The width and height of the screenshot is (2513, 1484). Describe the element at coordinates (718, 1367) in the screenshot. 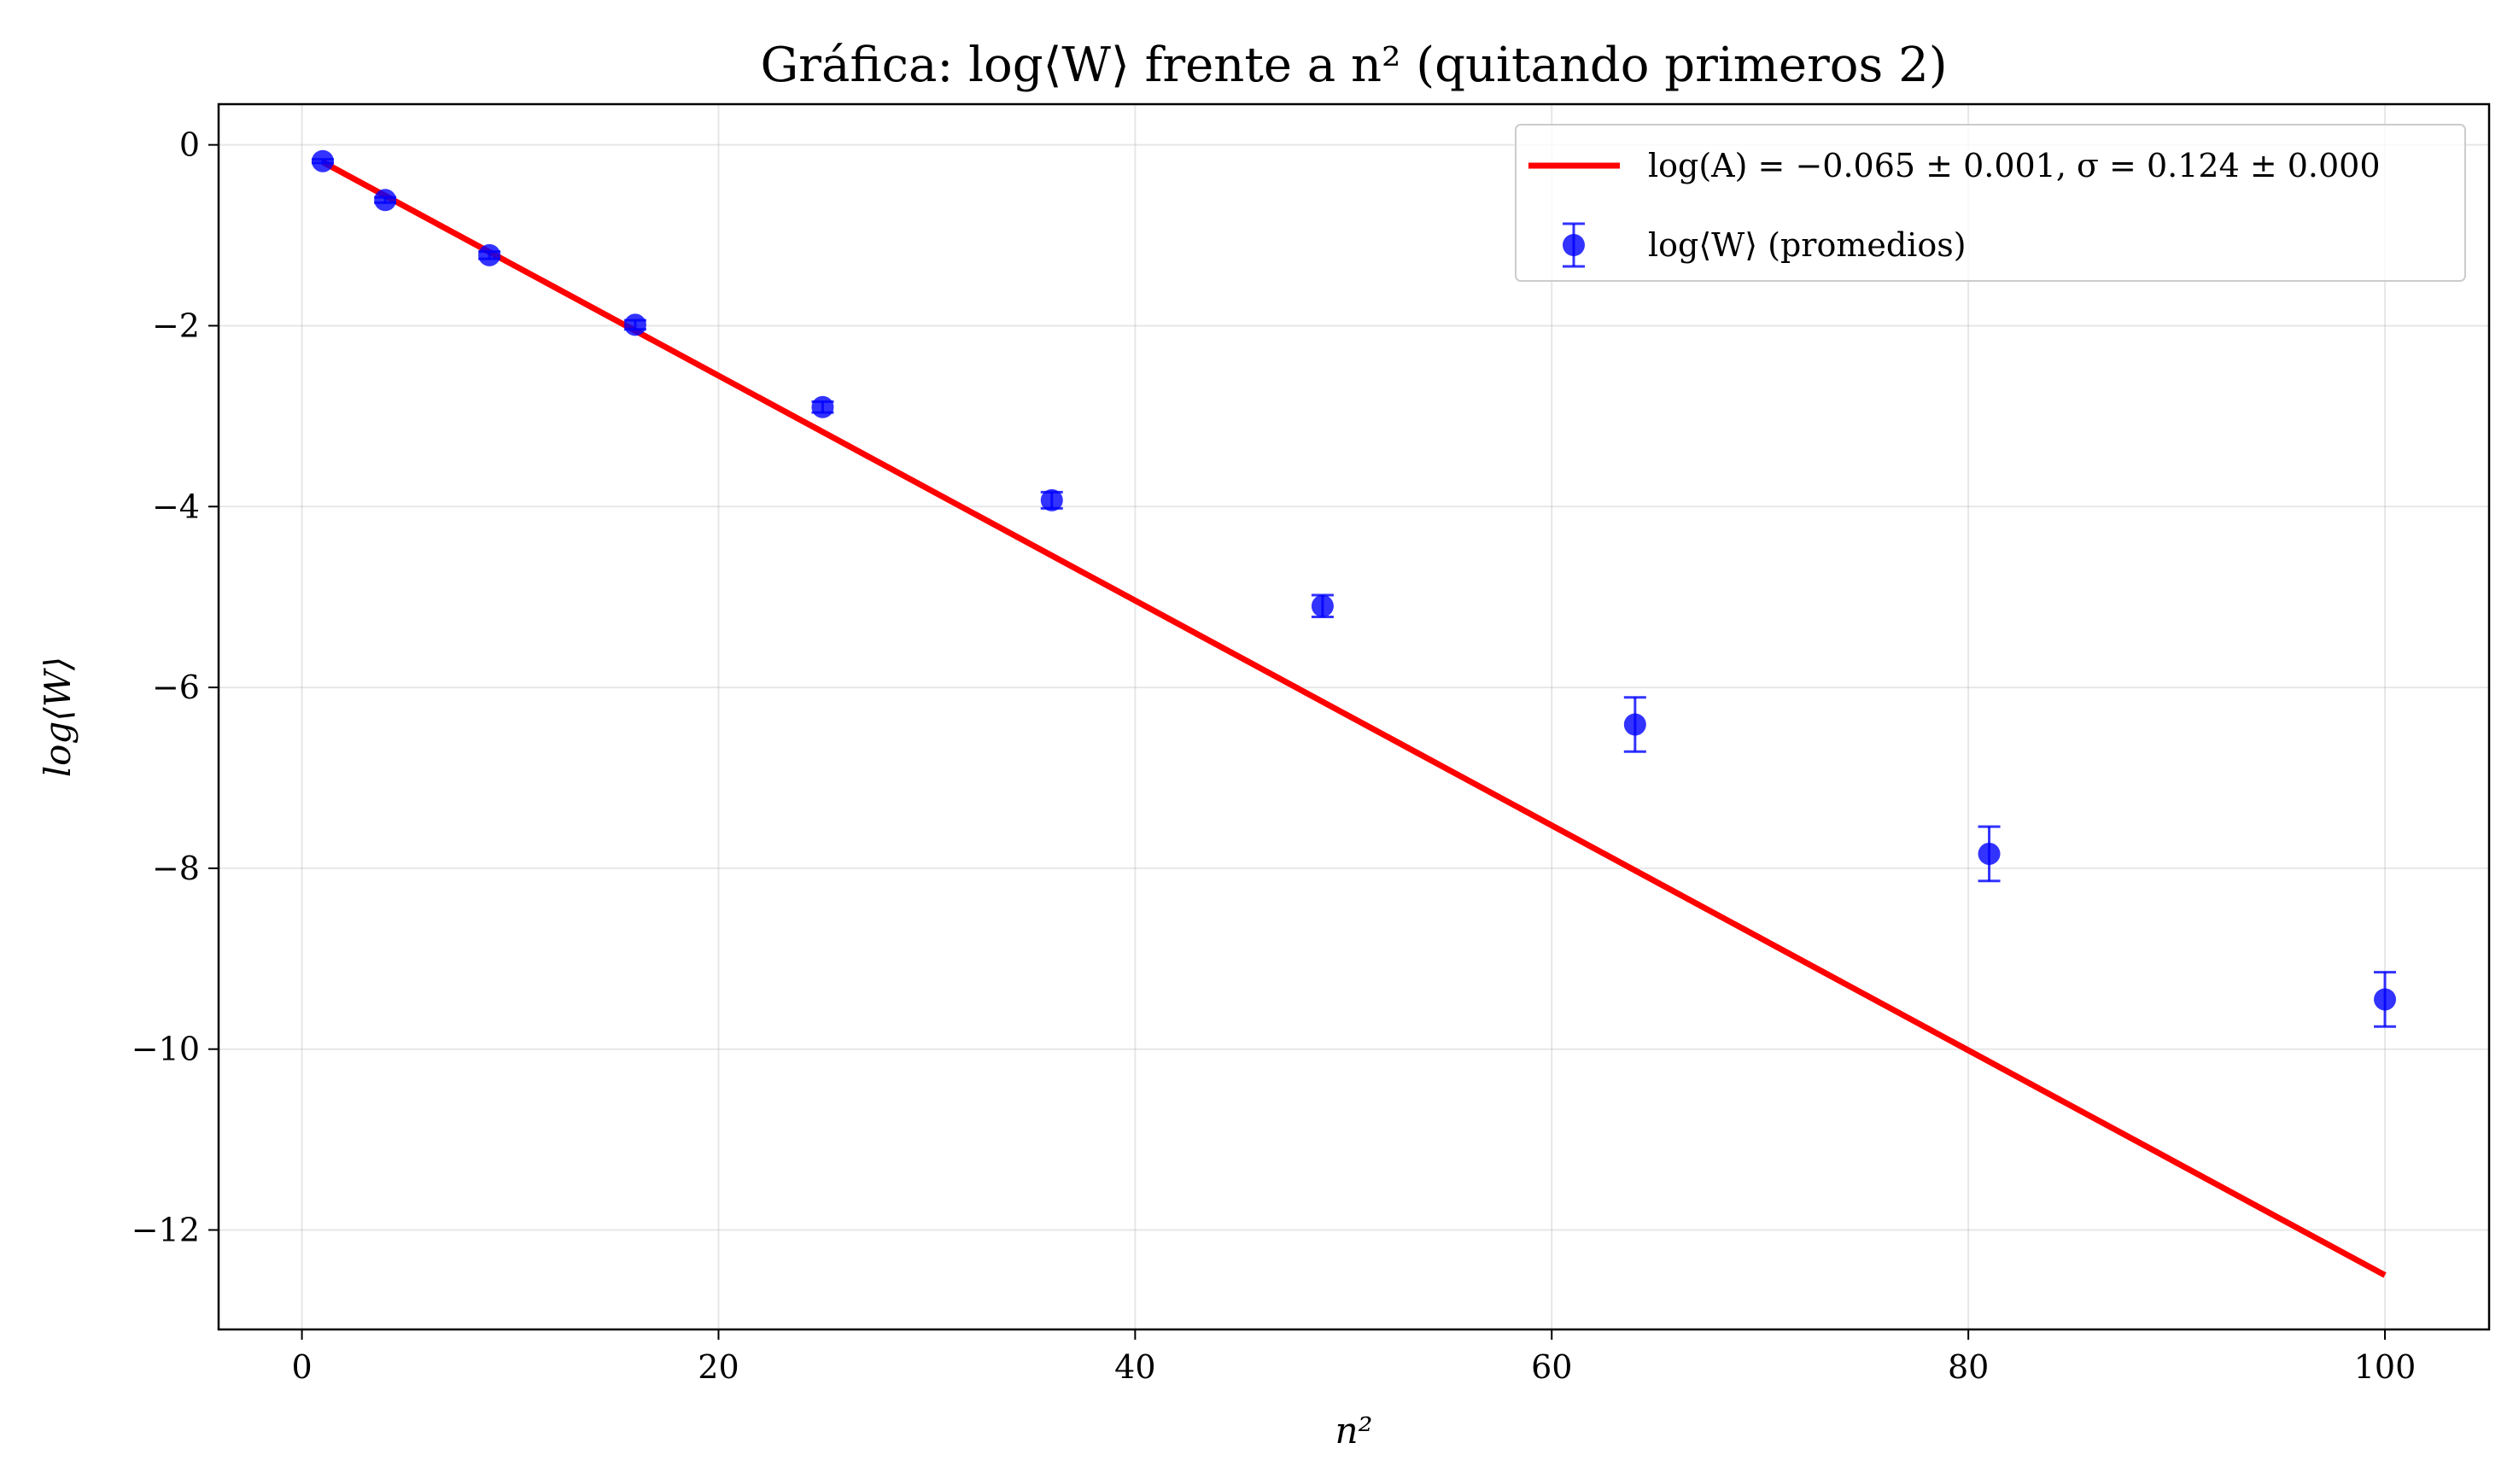

I see `x-tick-label: 20` at that location.